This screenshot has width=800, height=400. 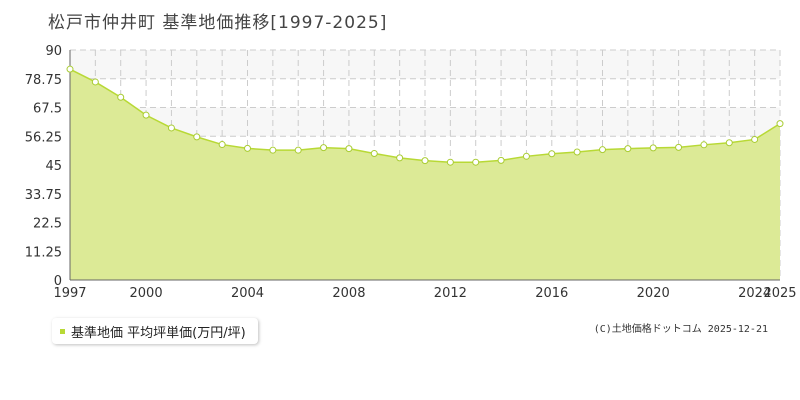 I want to click on y-tick-label: 0, so click(x=58, y=281).